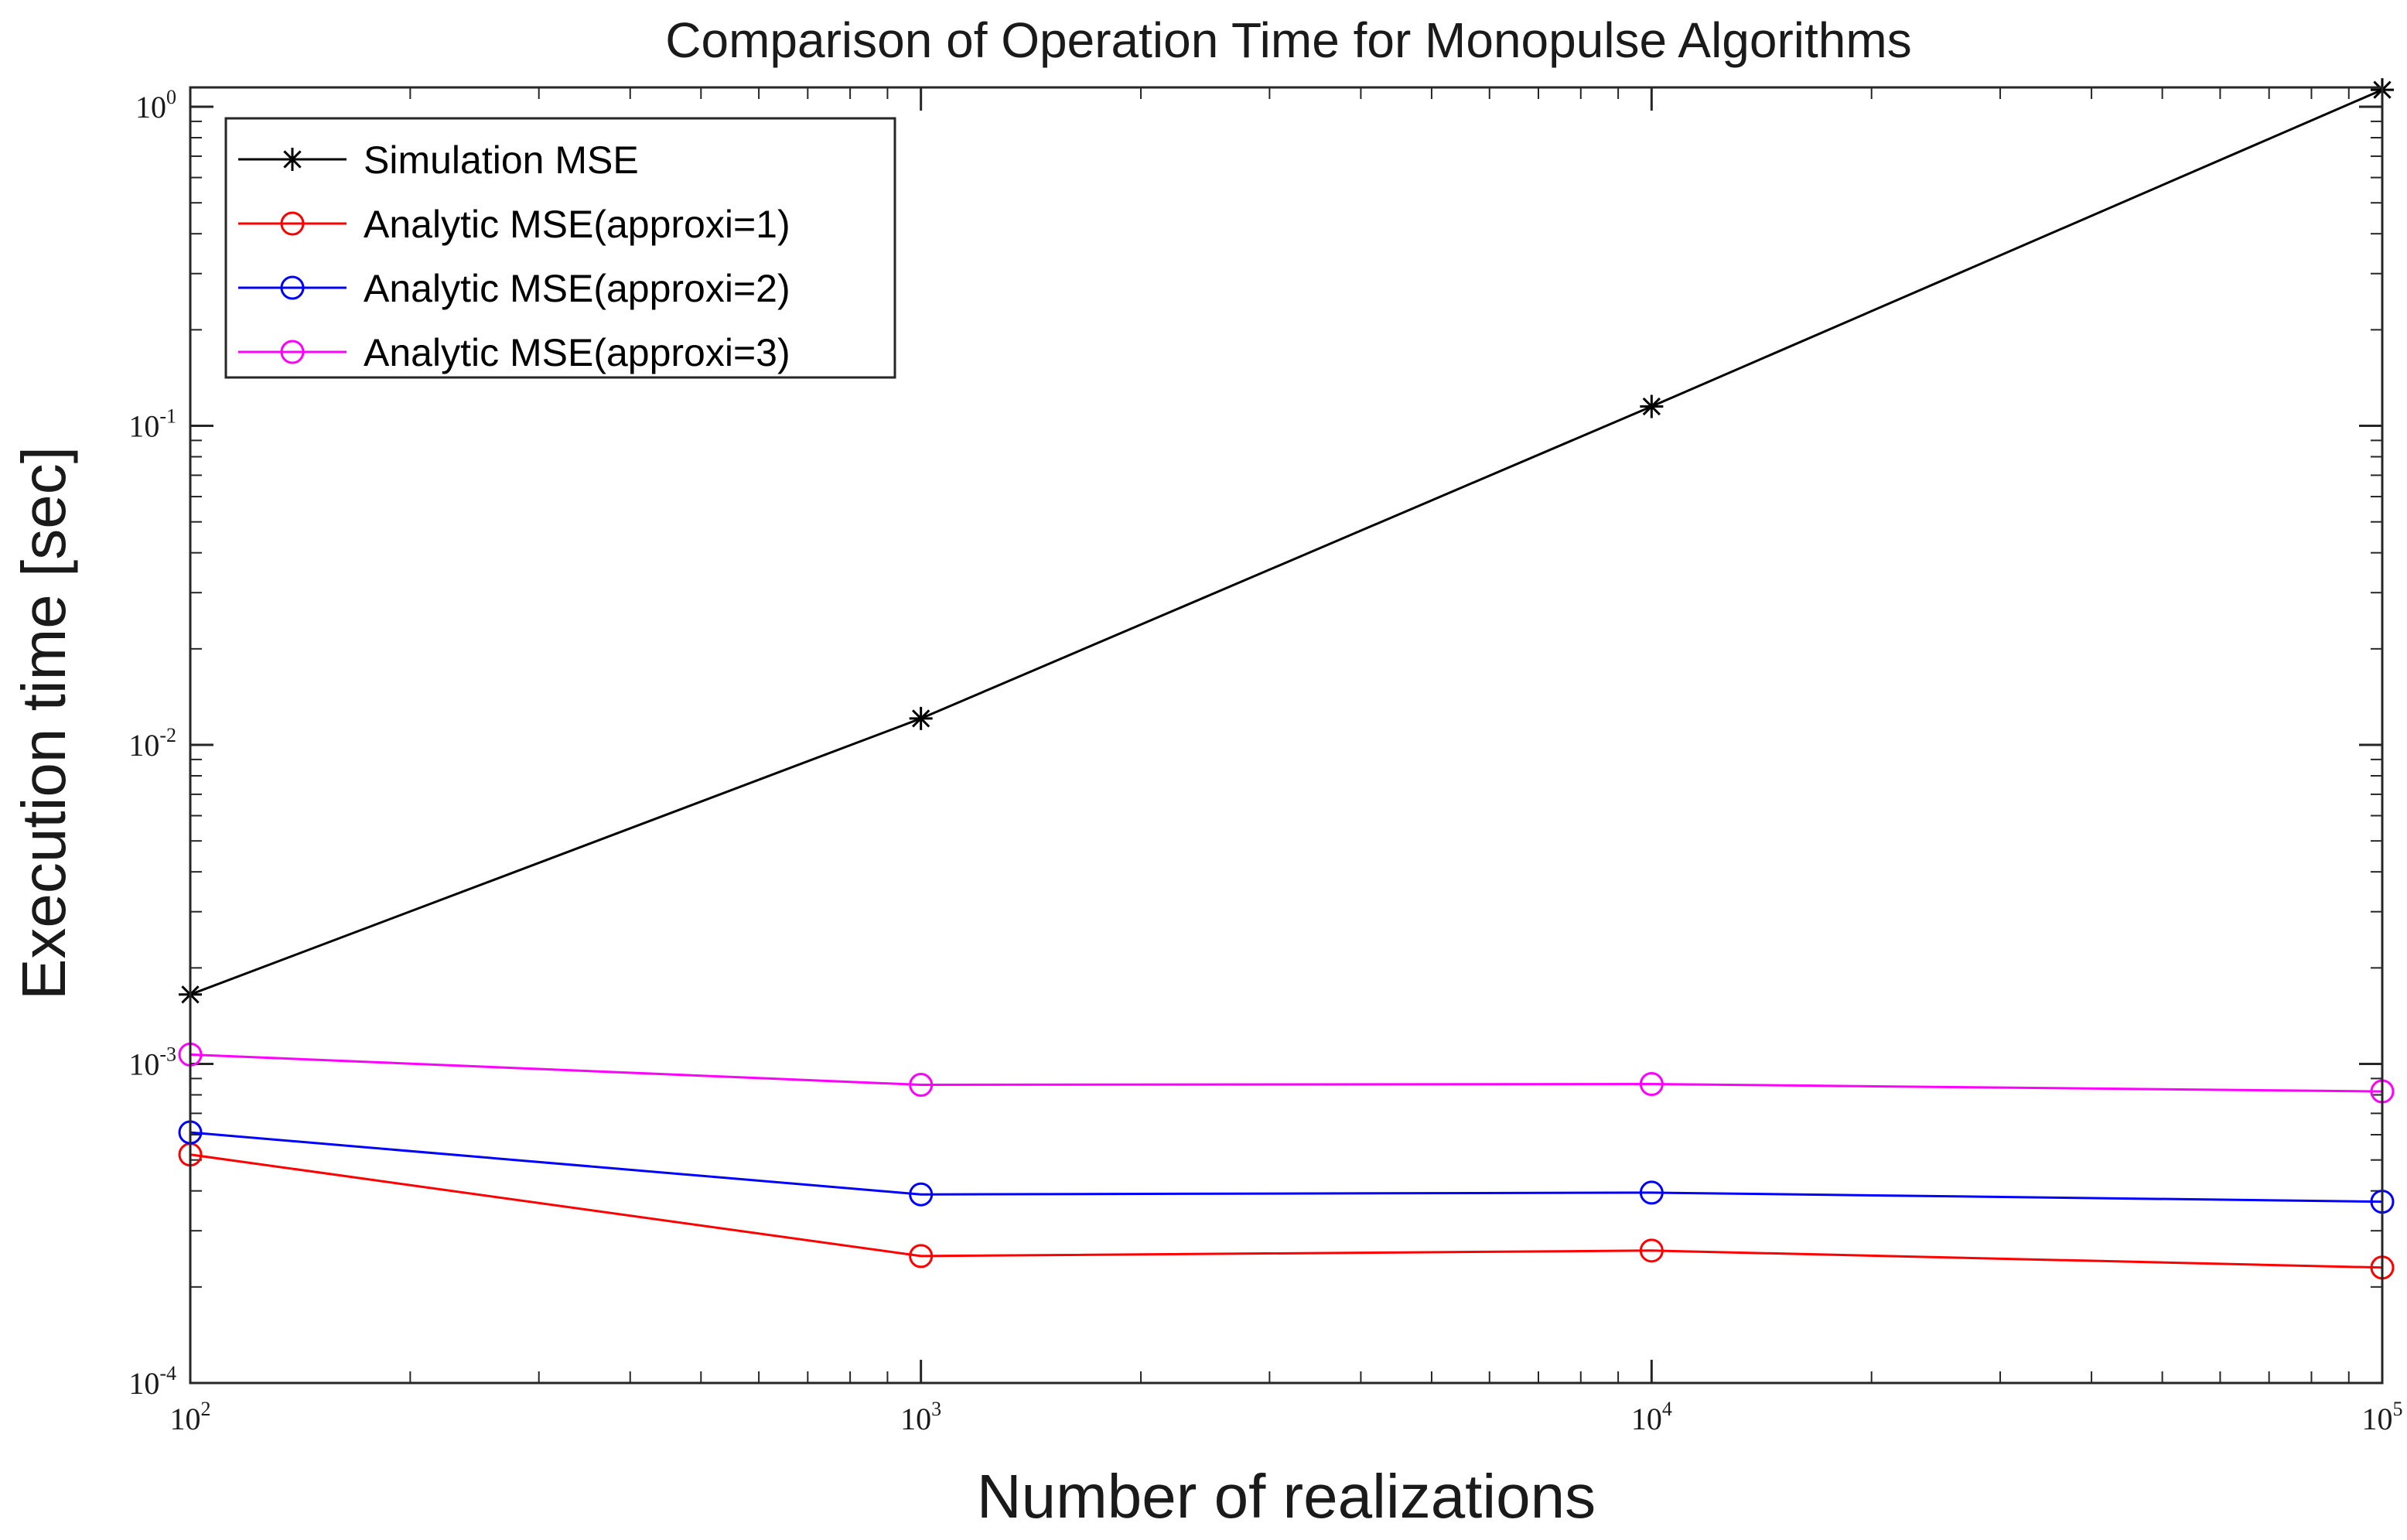 This screenshot has height=1540, width=2407. I want to click on x-axis-label: Number of realizations, so click(1287, 1496).